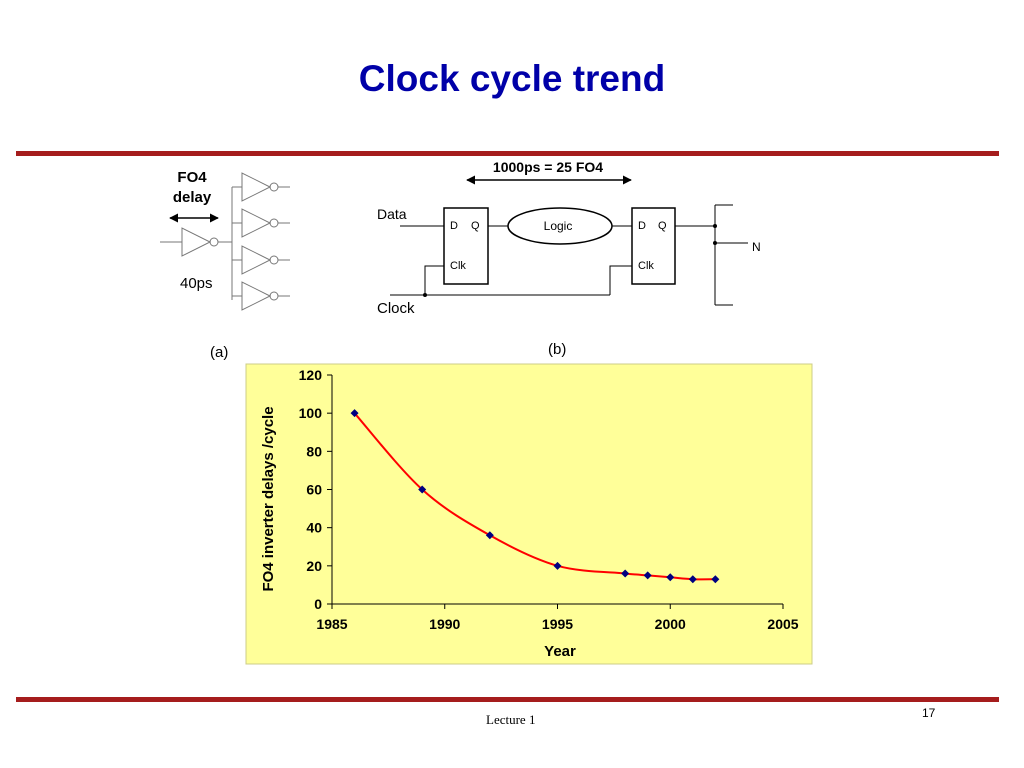 The width and height of the screenshot is (1024, 768). What do you see at coordinates (196, 242) in the screenshot?
I see `driver-inverter` at bounding box center [196, 242].